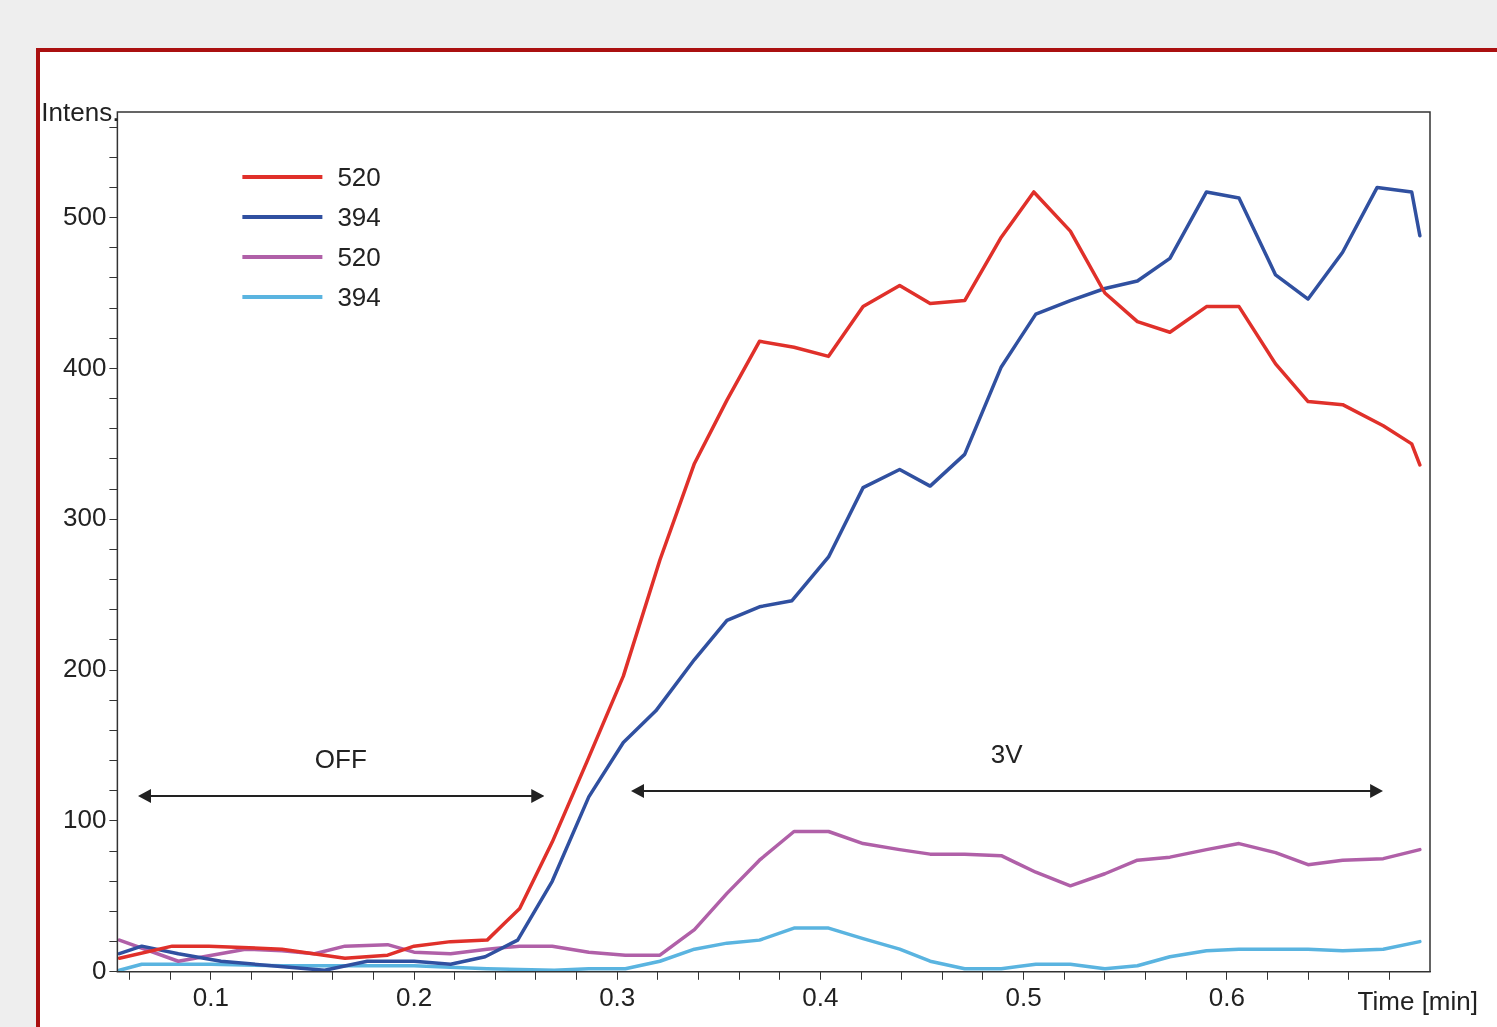  Describe the element at coordinates (820, 996) in the screenshot. I see `x-tick-label: 0.4` at that location.